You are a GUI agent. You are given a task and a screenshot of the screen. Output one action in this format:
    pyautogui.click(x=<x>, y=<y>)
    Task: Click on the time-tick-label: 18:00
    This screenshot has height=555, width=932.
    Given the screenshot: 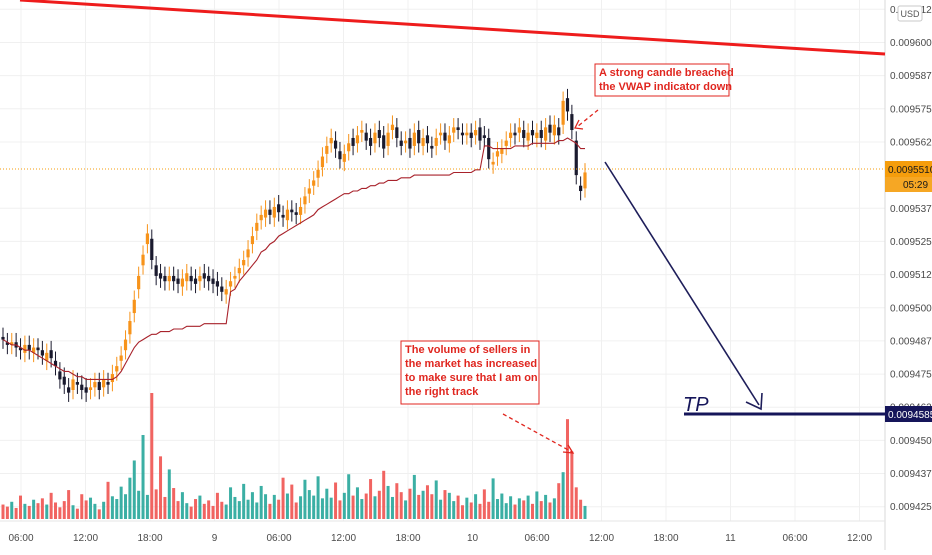 What is the action you would take?
    pyautogui.click(x=407, y=538)
    